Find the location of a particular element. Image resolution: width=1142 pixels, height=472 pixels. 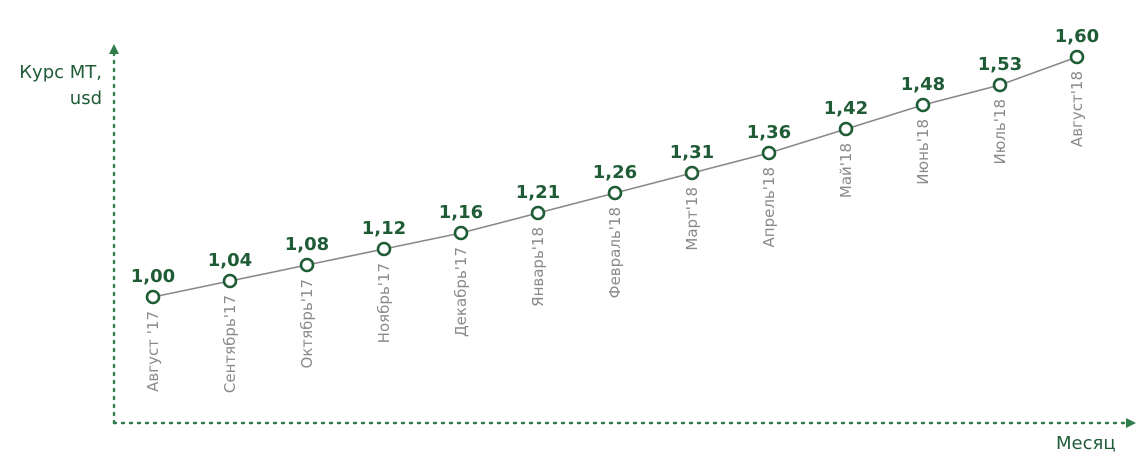

category-label: Февраль'18 is located at coordinates (615, 252).